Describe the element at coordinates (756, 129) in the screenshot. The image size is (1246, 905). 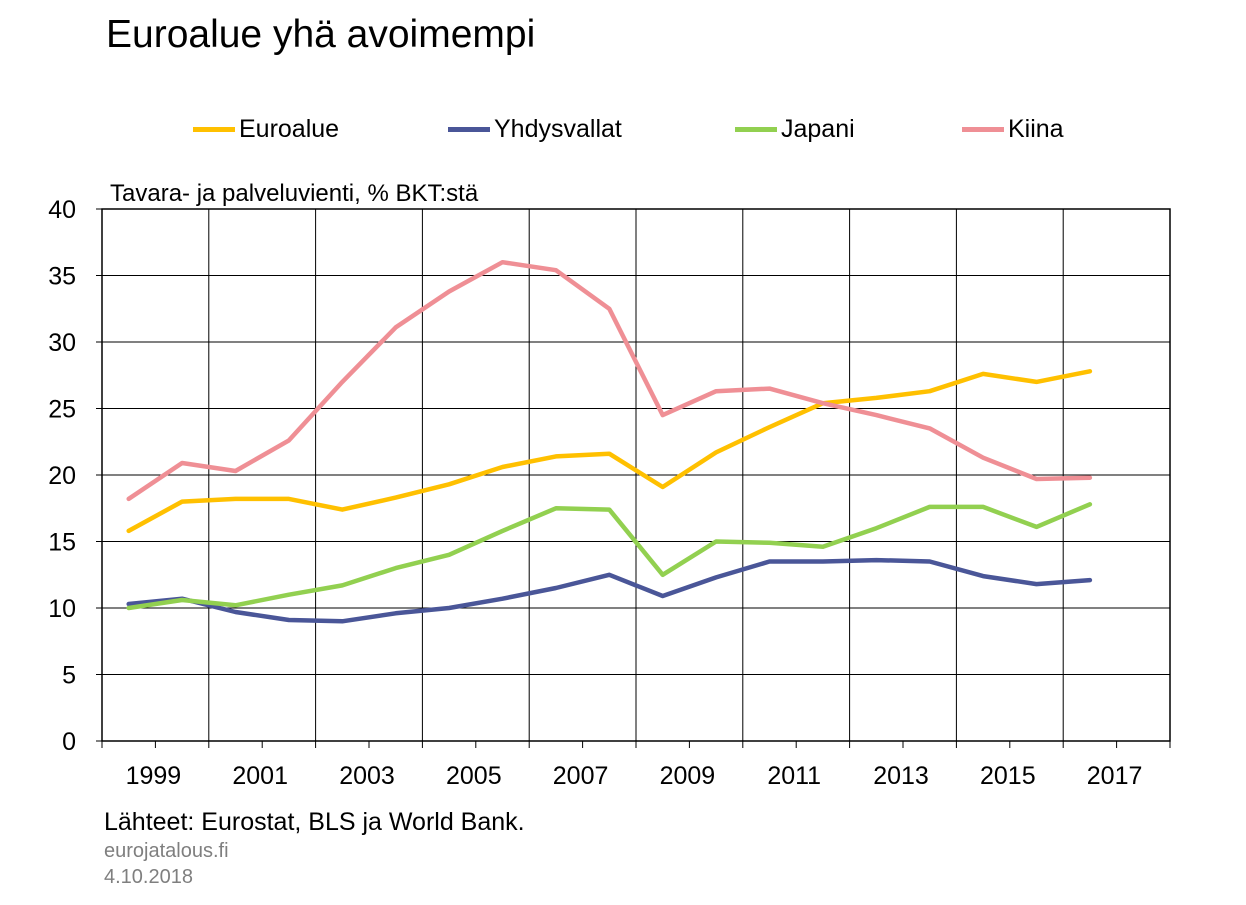
I see `legend-swatch-japani` at that location.